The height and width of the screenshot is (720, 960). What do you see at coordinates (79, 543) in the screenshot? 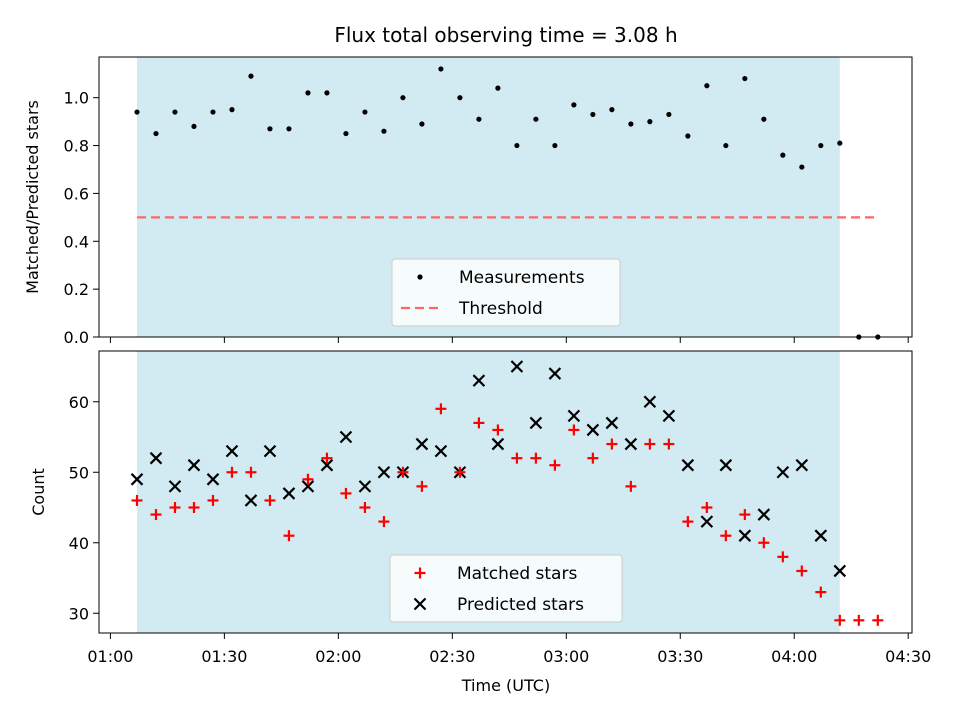
I see `y-tick-label: 40` at bounding box center [79, 543].